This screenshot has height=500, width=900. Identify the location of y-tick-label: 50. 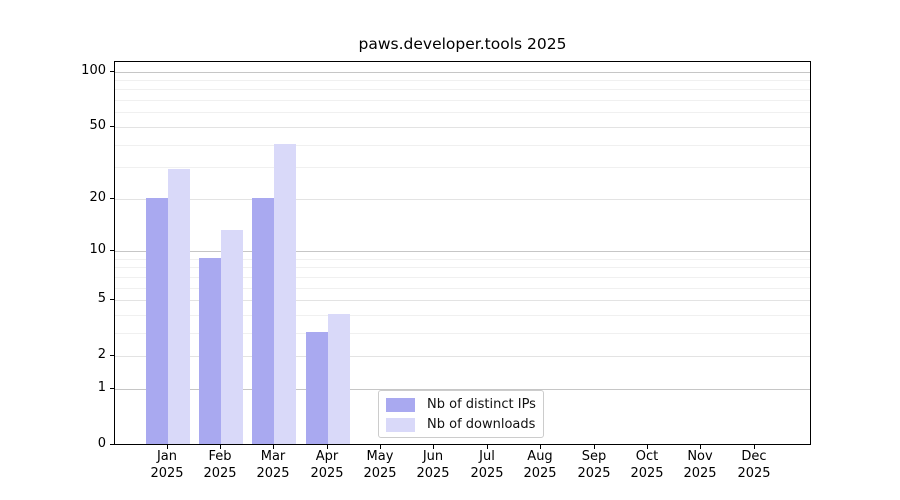
(97, 125).